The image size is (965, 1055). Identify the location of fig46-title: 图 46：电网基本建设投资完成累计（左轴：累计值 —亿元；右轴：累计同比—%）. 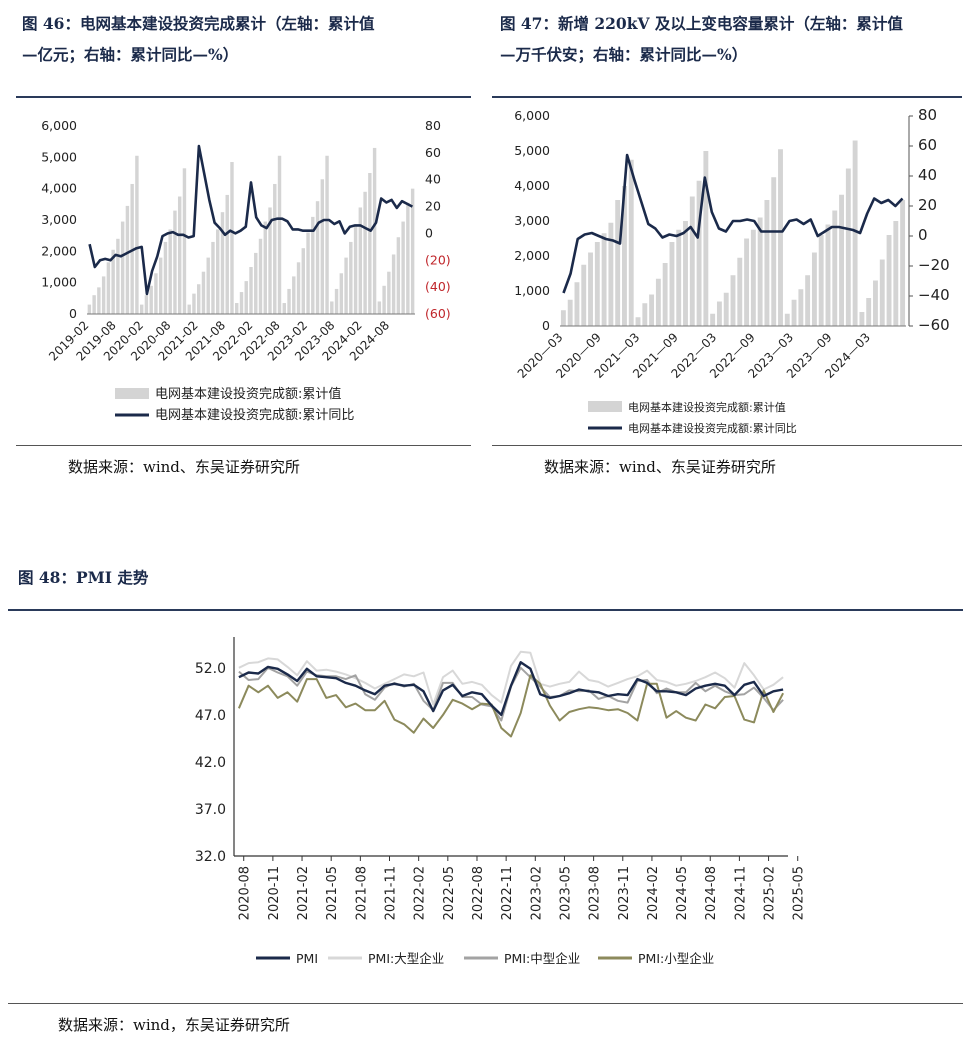
(198, 39).